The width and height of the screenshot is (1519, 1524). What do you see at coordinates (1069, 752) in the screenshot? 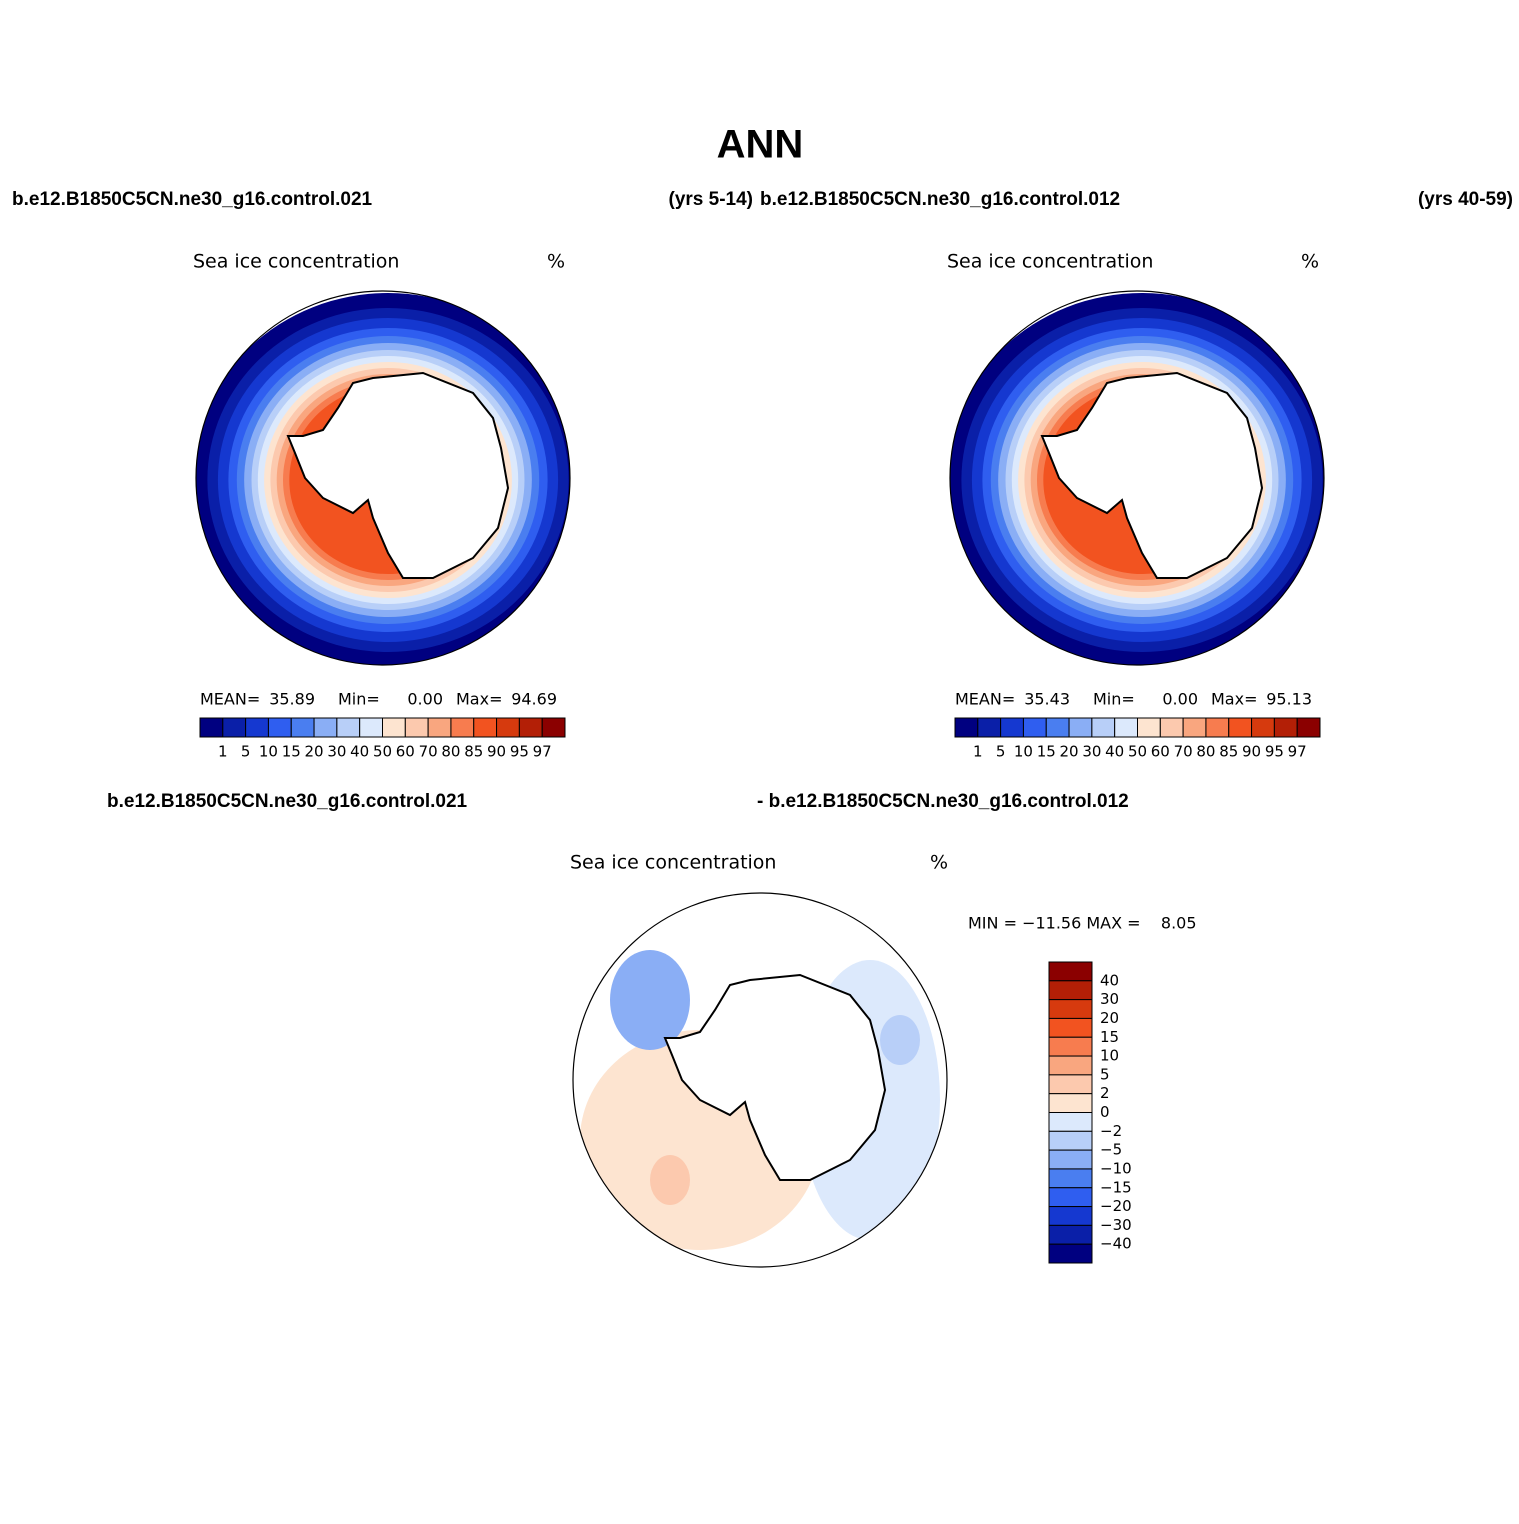
I see `colorbar-label: 20` at bounding box center [1069, 752].